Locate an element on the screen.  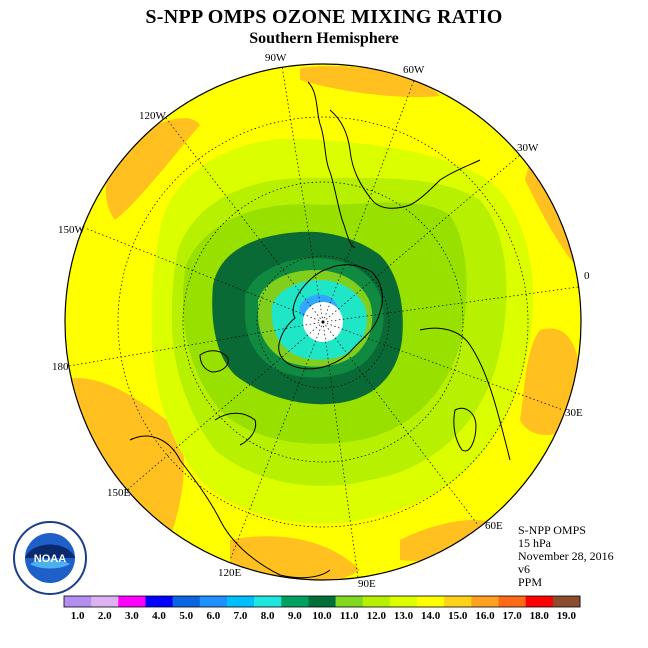
colorbar-tick-label: 13.0 is located at coordinates (404, 616).